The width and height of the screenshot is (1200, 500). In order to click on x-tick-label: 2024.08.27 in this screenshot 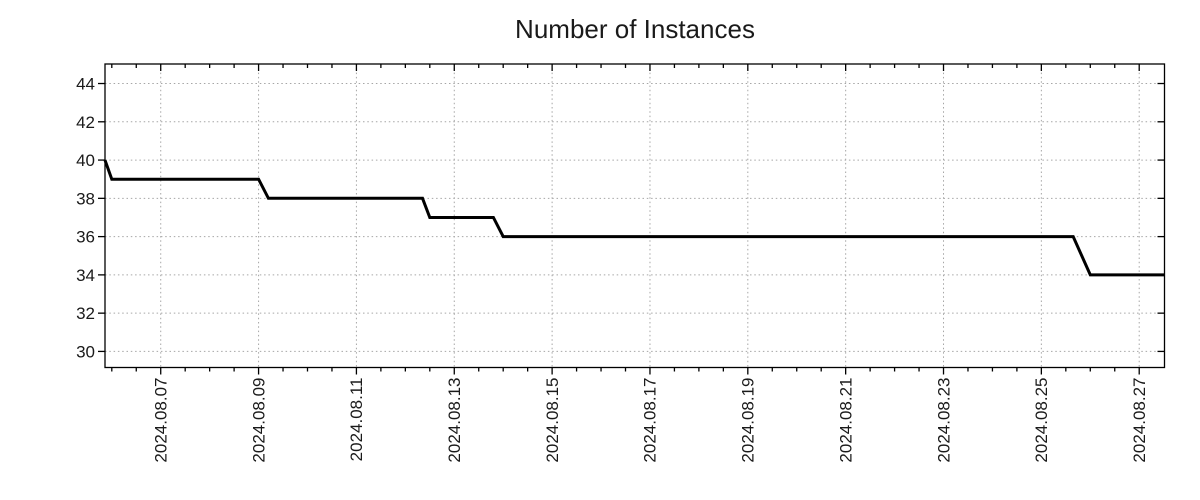, I will do `click(1139, 420)`.